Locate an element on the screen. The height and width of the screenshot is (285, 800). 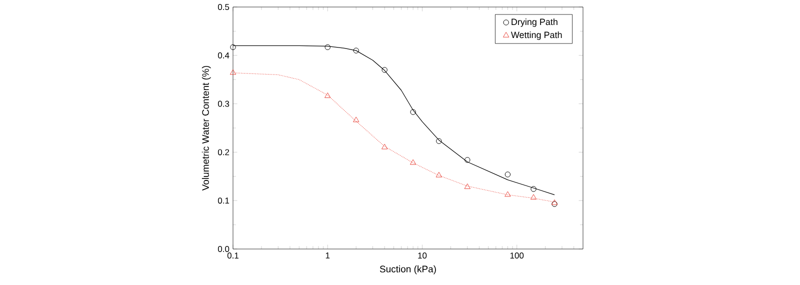
y-tick-label: 0.0 is located at coordinates (224, 249).